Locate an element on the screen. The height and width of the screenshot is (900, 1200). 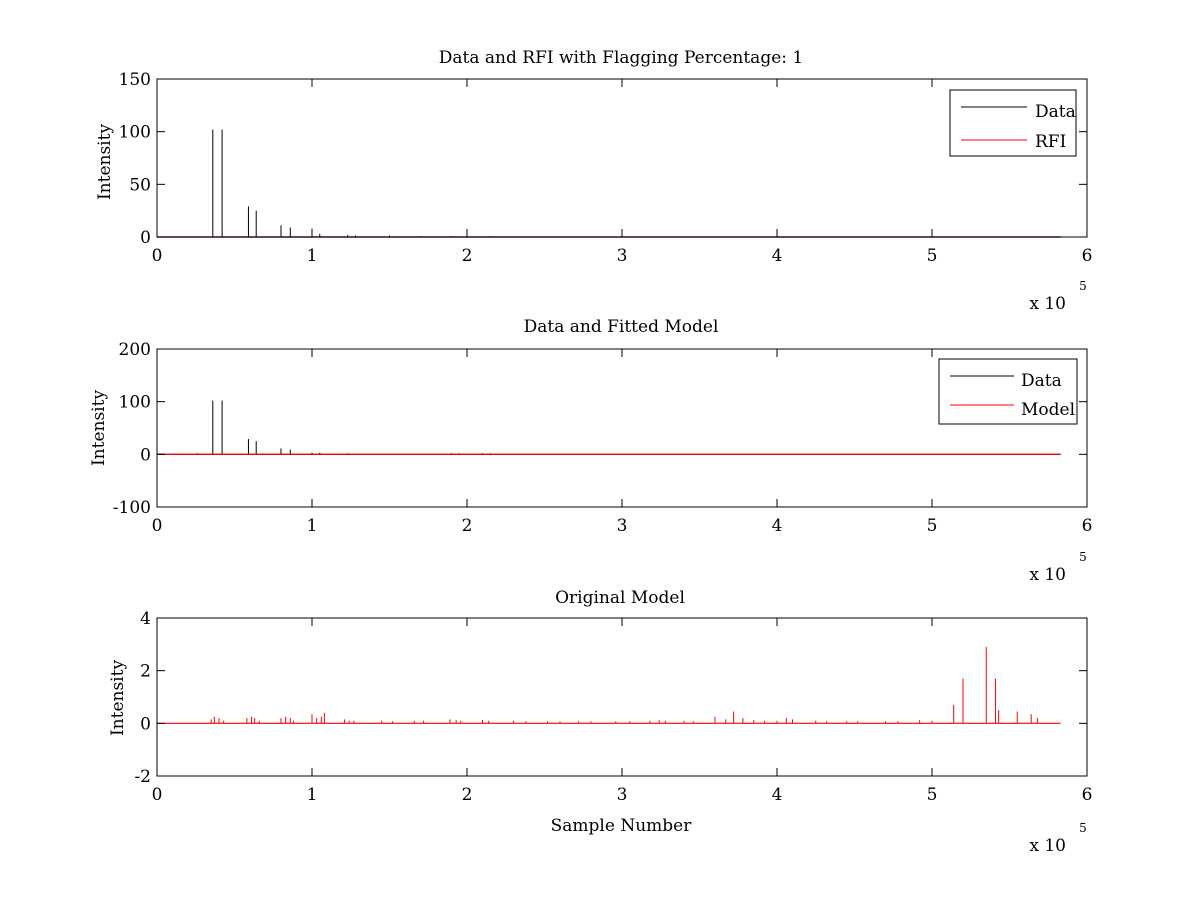
subplot-2-x-multiplier: x 10 is located at coordinates (1047, 575).